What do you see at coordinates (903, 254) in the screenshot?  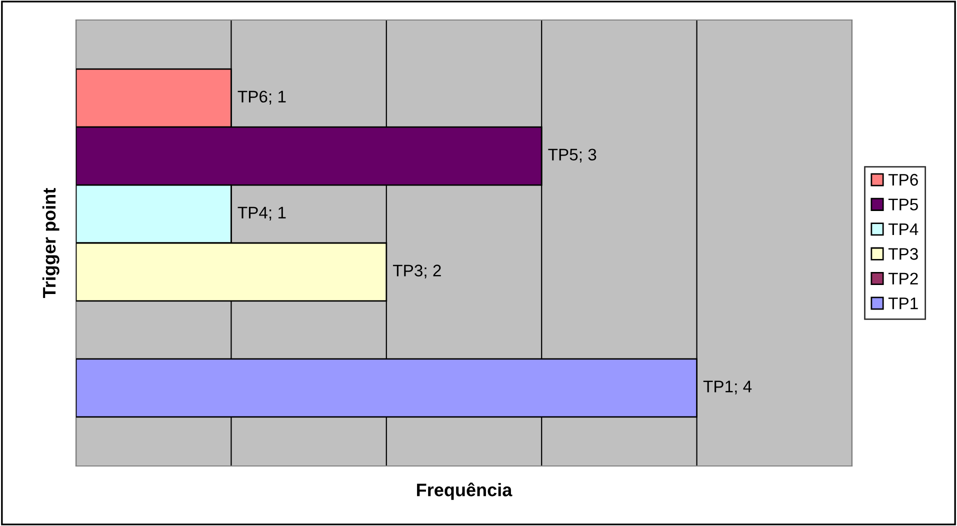 I see `legend-label: TP3` at bounding box center [903, 254].